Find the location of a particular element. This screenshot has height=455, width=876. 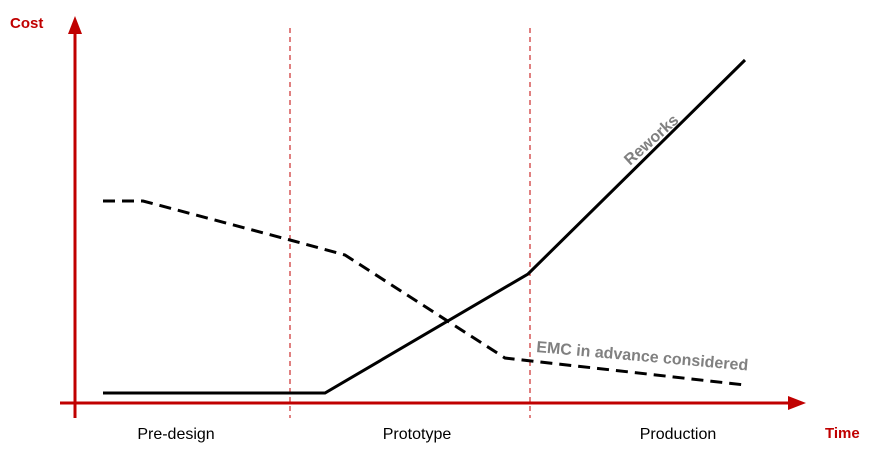

phase-label: Prototype is located at coordinates (417, 434).